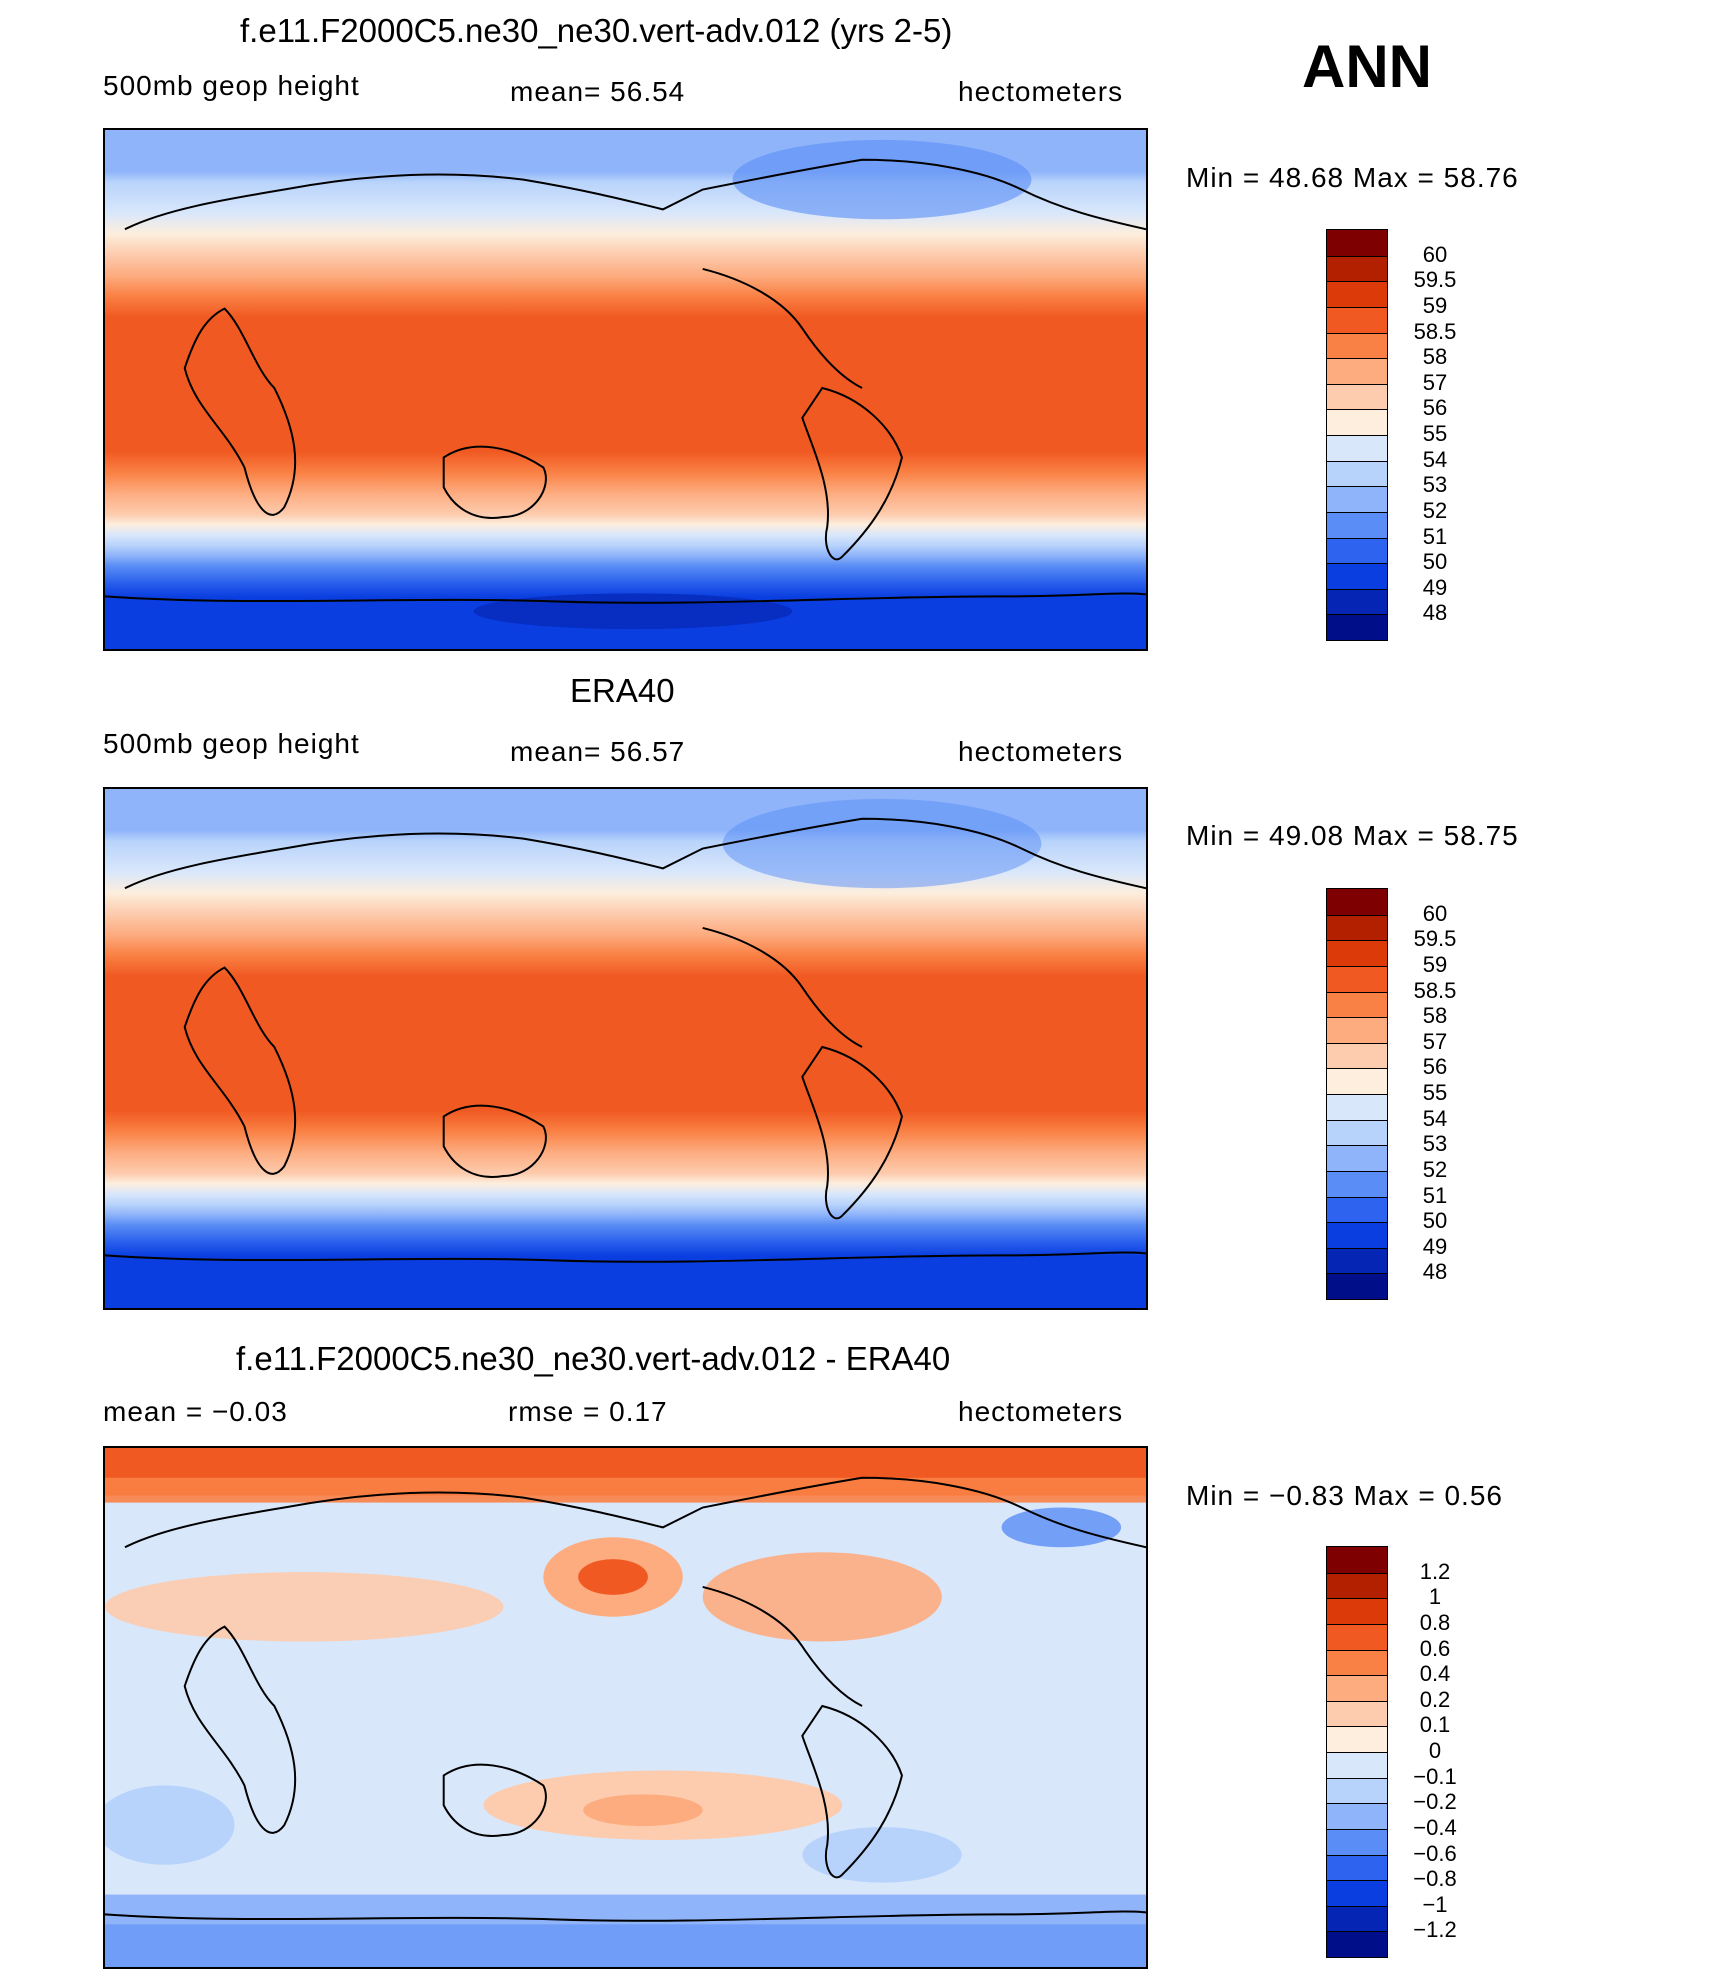 The height and width of the screenshot is (1986, 1710). I want to click on panel-2-mean-label: mean= 56.57, so click(598, 751).